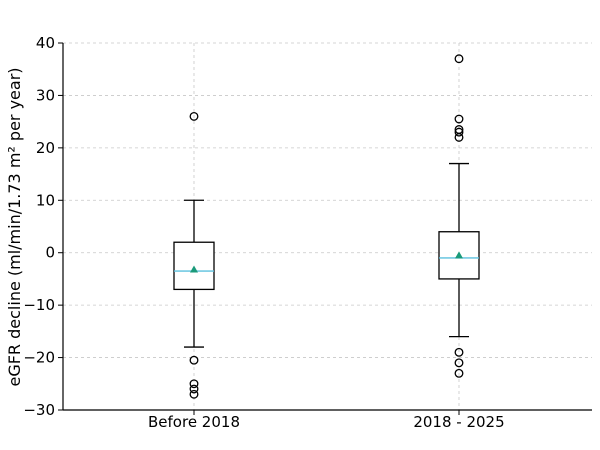 This screenshot has width=600, height=450. I want to click on y-tick-label: −20, so click(39, 358).